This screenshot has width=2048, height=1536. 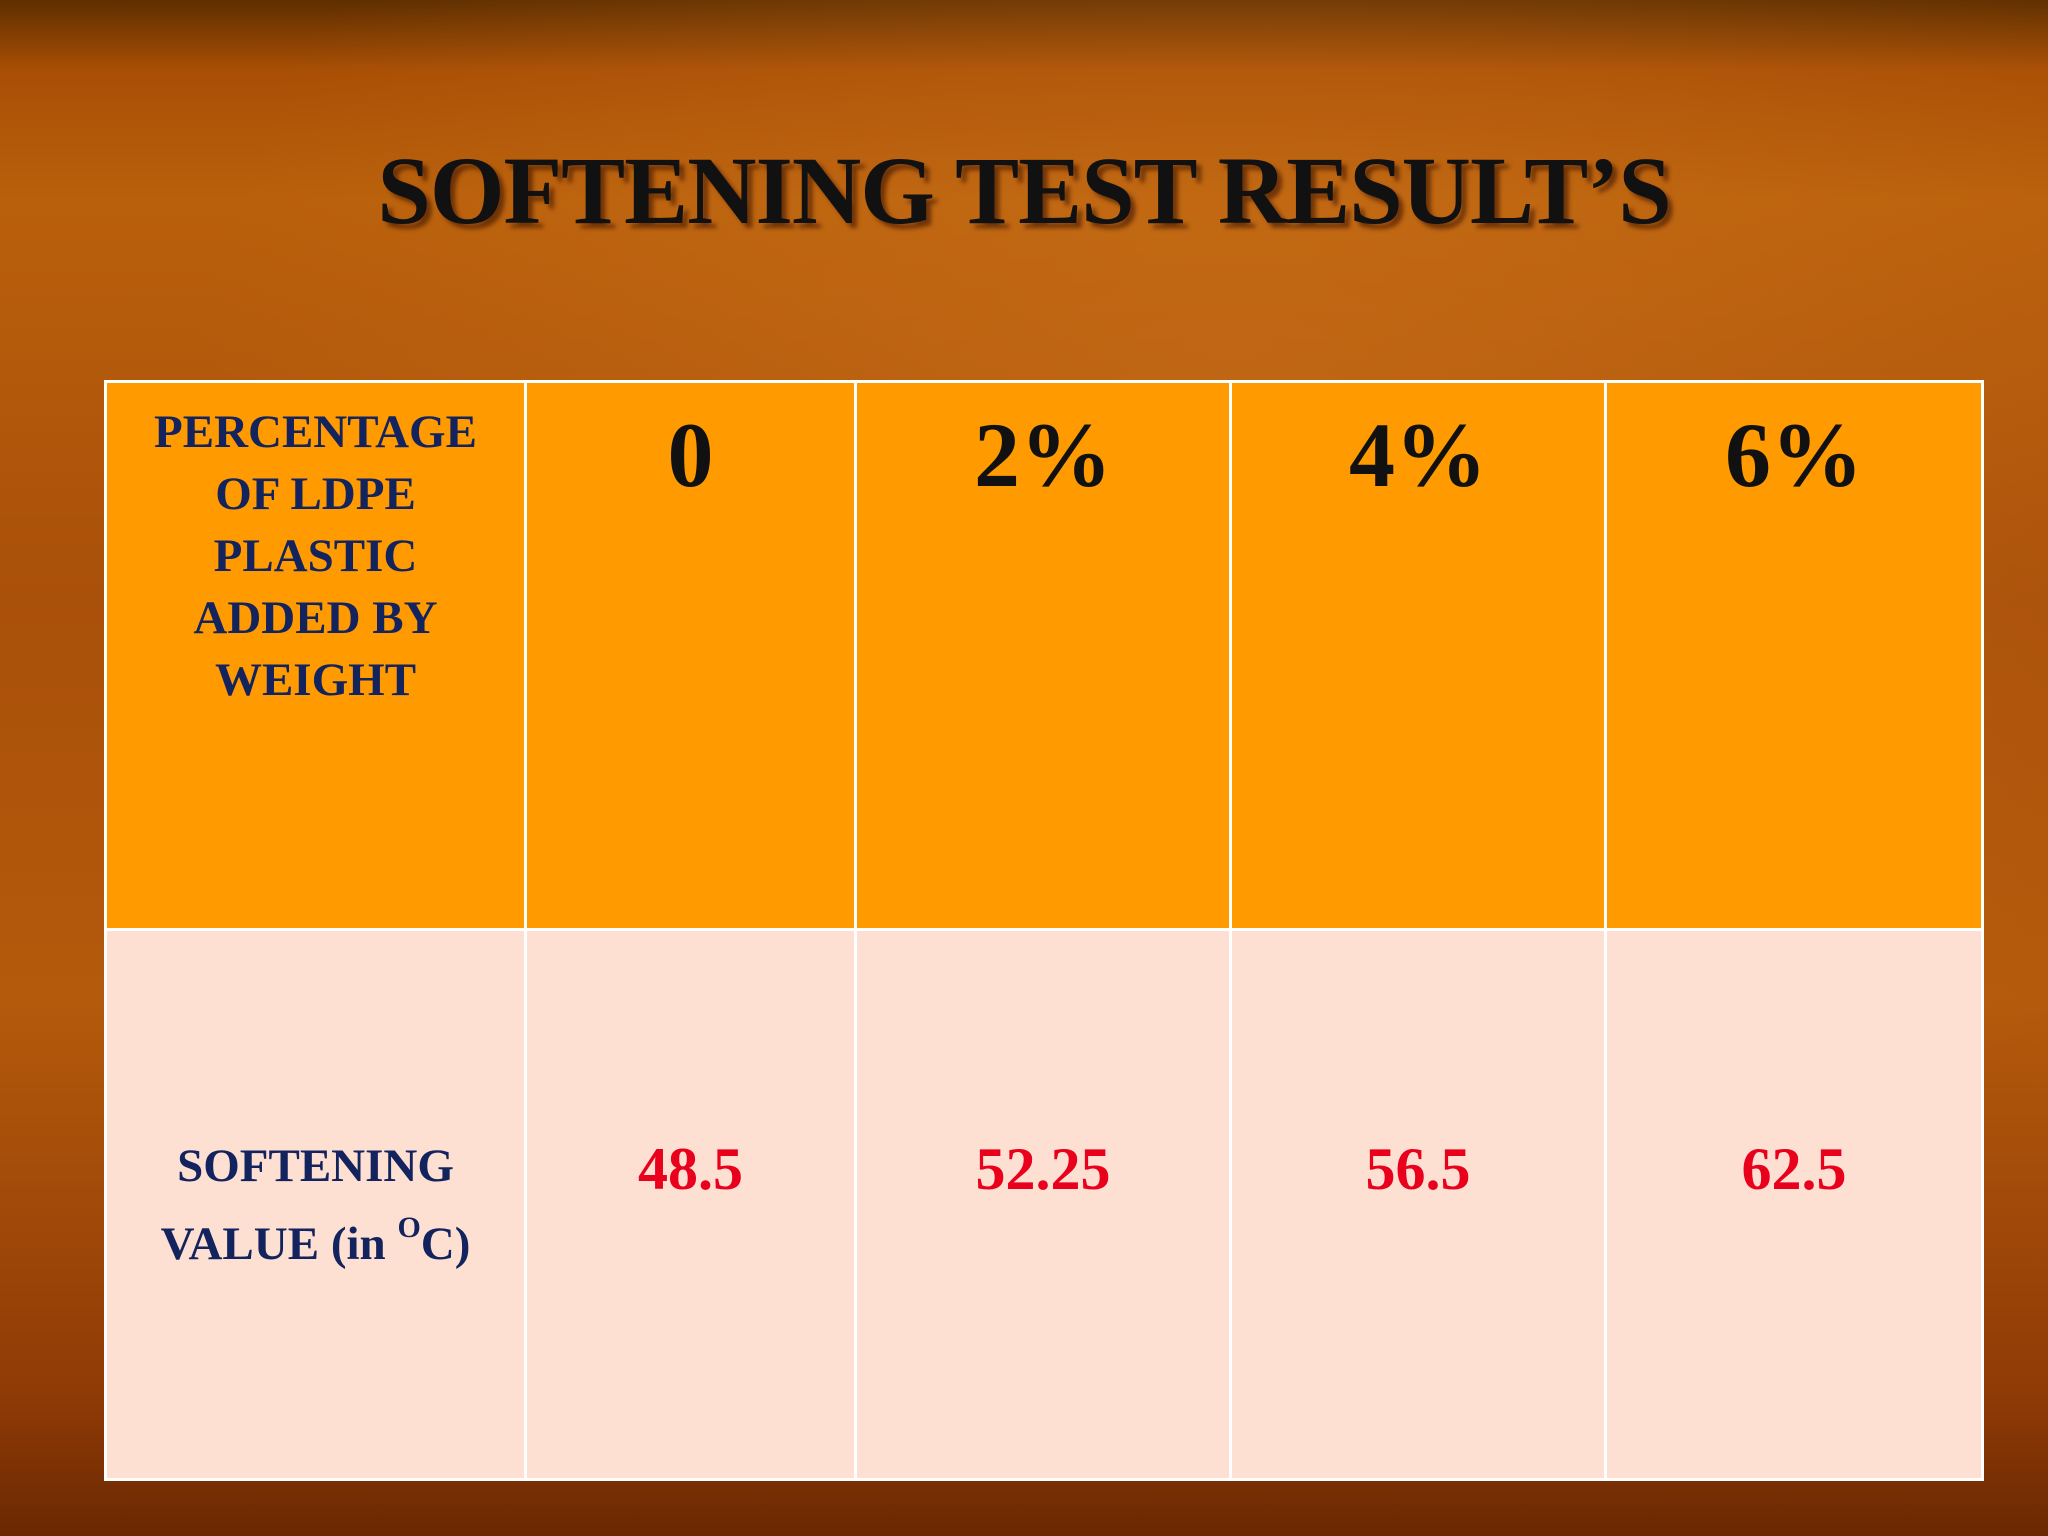 I want to click on header-value: 2%, so click(x=1043, y=455).